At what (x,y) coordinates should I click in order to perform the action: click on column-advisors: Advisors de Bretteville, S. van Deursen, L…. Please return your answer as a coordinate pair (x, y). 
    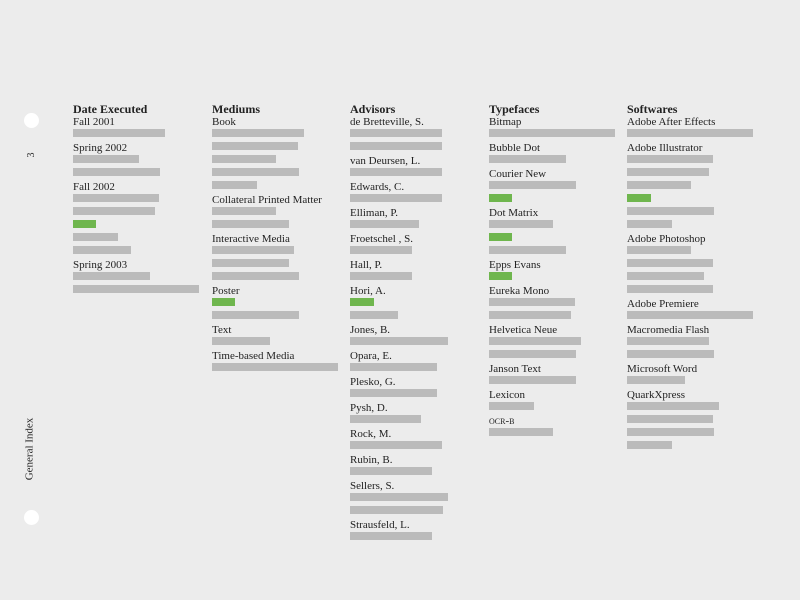
    Looking at the image, I should click on (413, 324).